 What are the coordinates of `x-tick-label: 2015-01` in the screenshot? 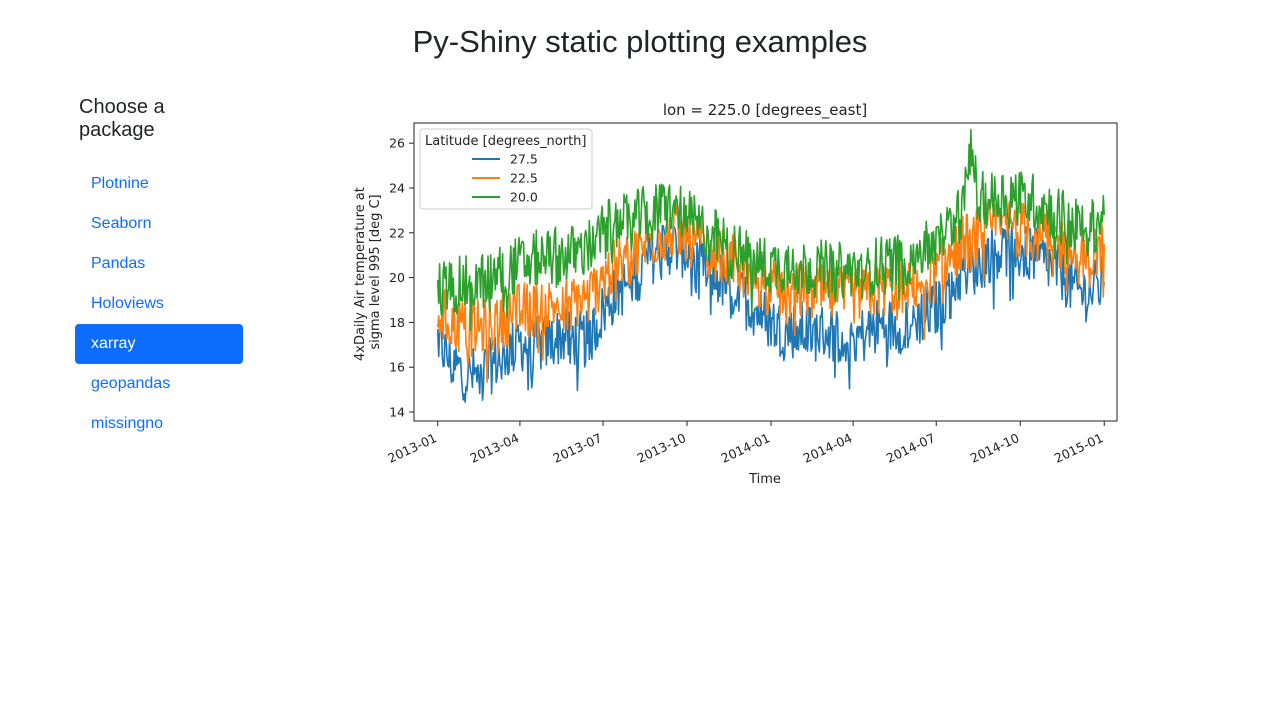 It's located at (1079, 448).